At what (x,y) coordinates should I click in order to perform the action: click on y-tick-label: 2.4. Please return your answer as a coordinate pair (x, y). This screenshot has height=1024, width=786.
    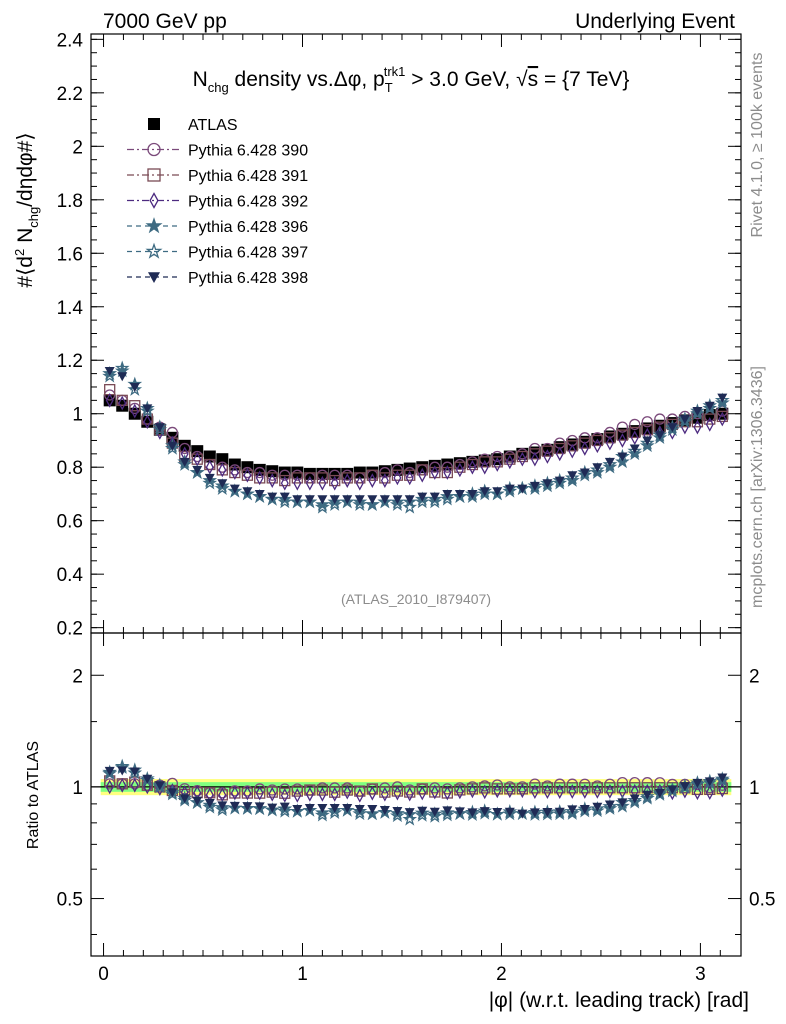
    Looking at the image, I should click on (70, 40).